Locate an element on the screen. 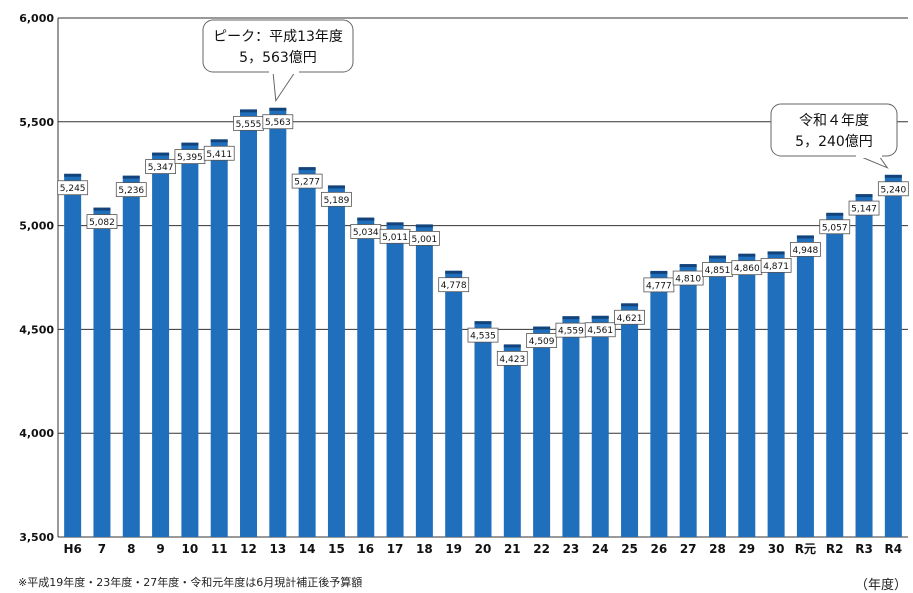 The width and height of the screenshot is (913, 593). y-axis-ticks: 3,500 4,000 4,500 5,000 5,500 6,000 is located at coordinates (36, 278).